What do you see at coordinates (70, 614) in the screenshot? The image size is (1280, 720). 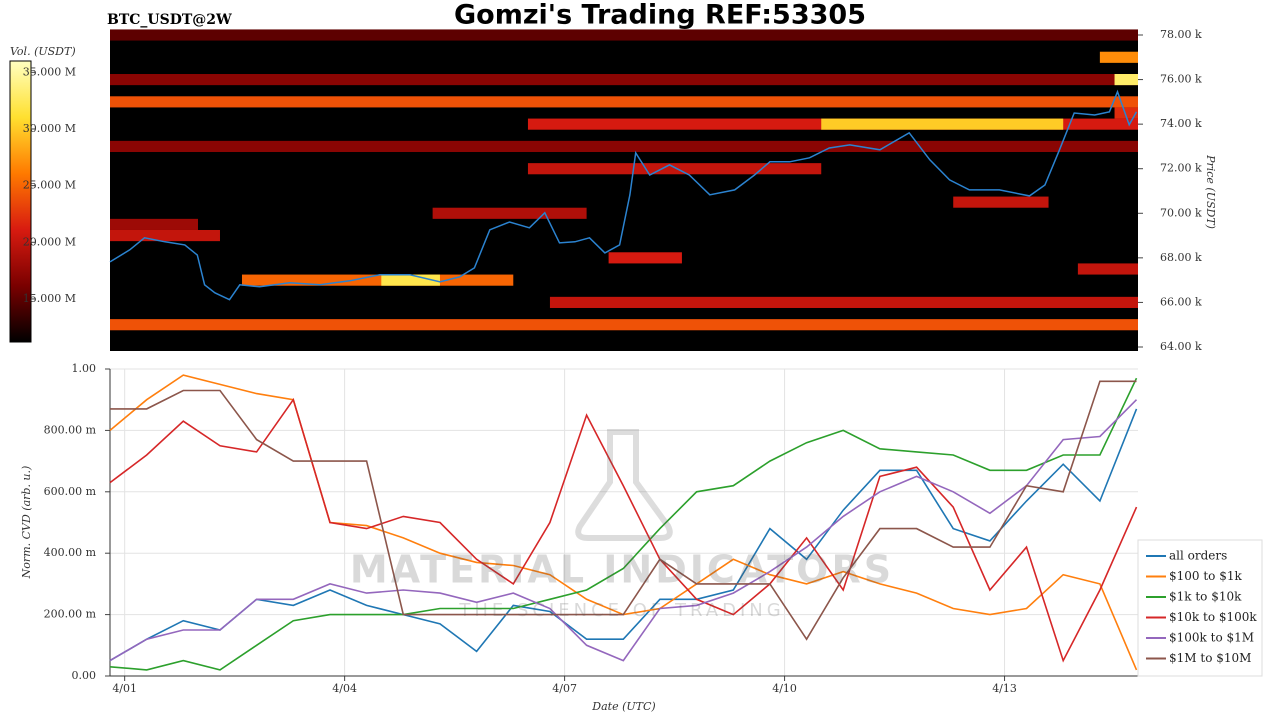 I see `y-tick-label: 200.00 m` at bounding box center [70, 614].